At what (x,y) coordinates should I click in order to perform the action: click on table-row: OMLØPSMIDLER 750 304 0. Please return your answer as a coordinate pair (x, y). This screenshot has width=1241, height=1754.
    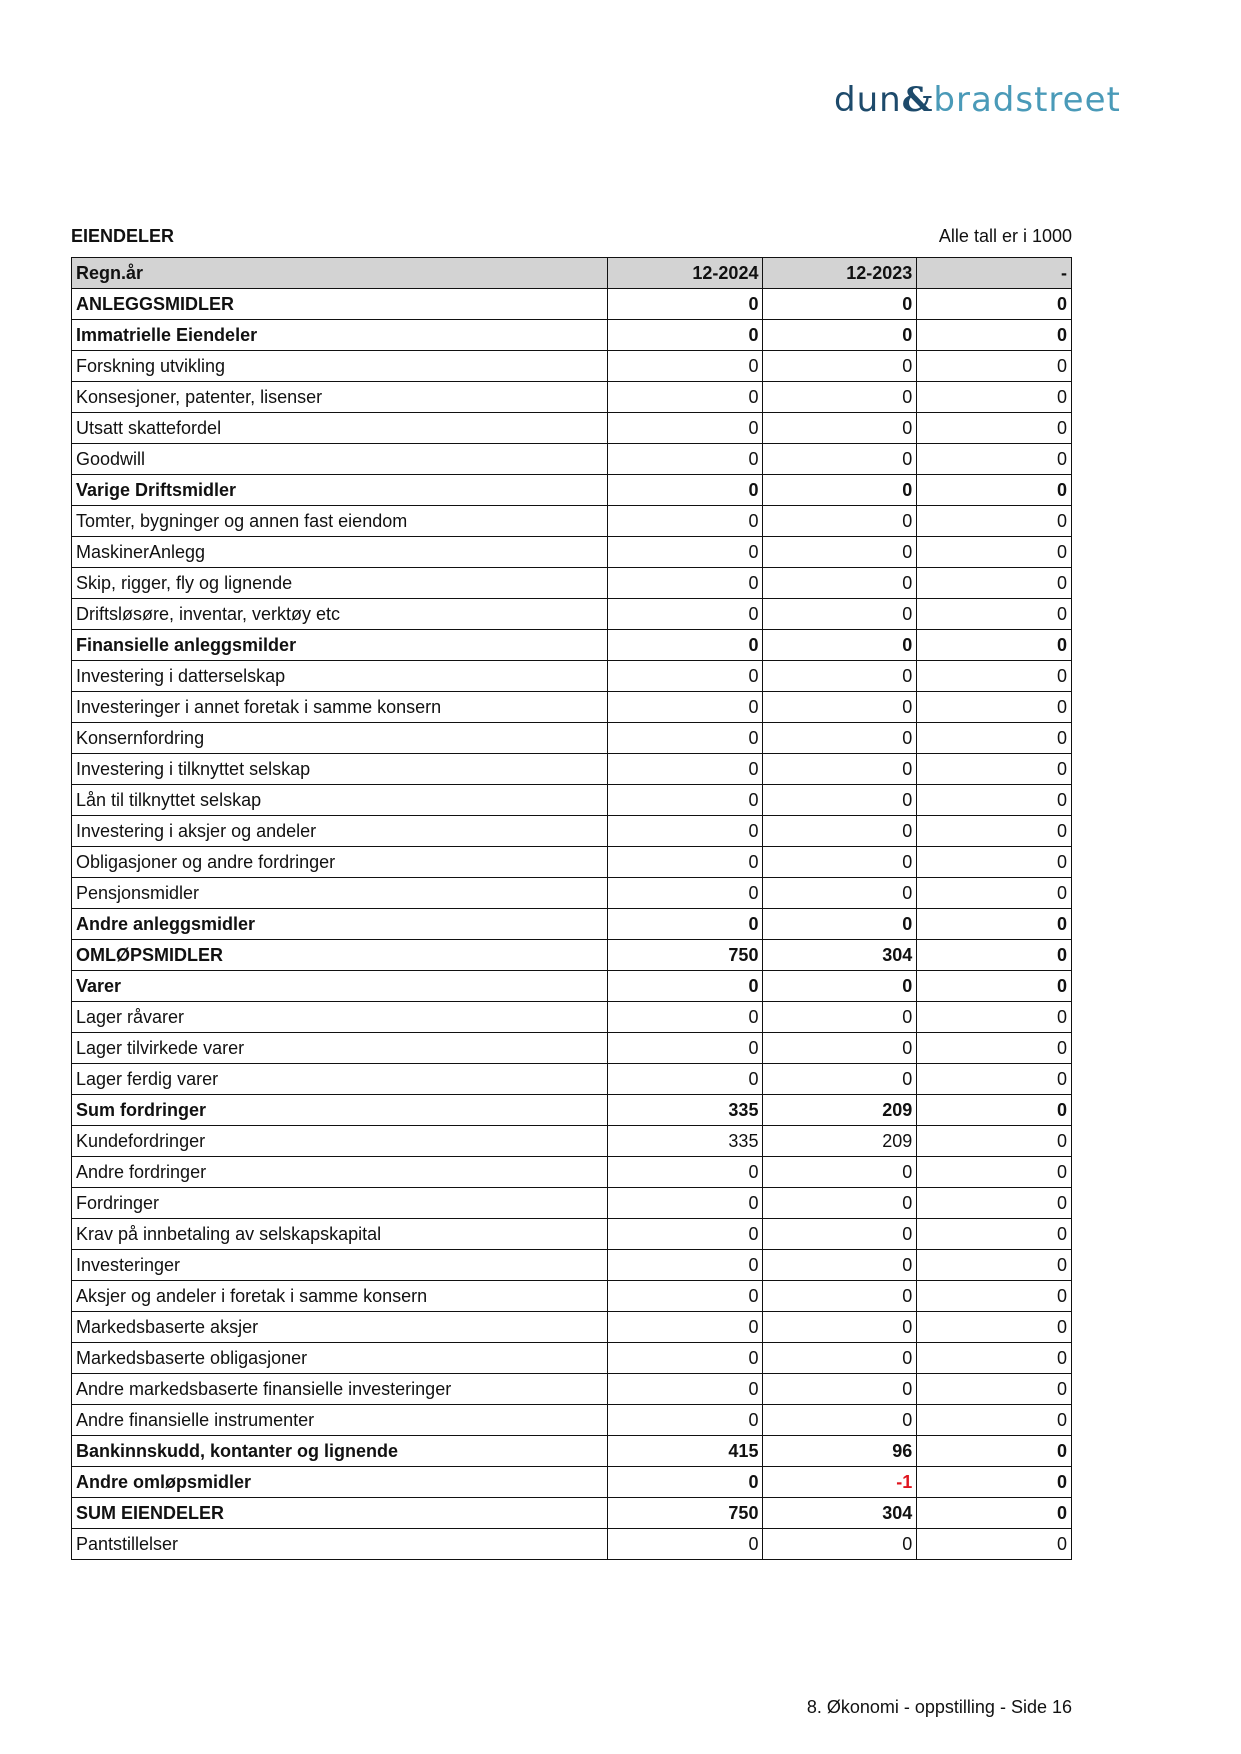
    Looking at the image, I should click on (571, 955).